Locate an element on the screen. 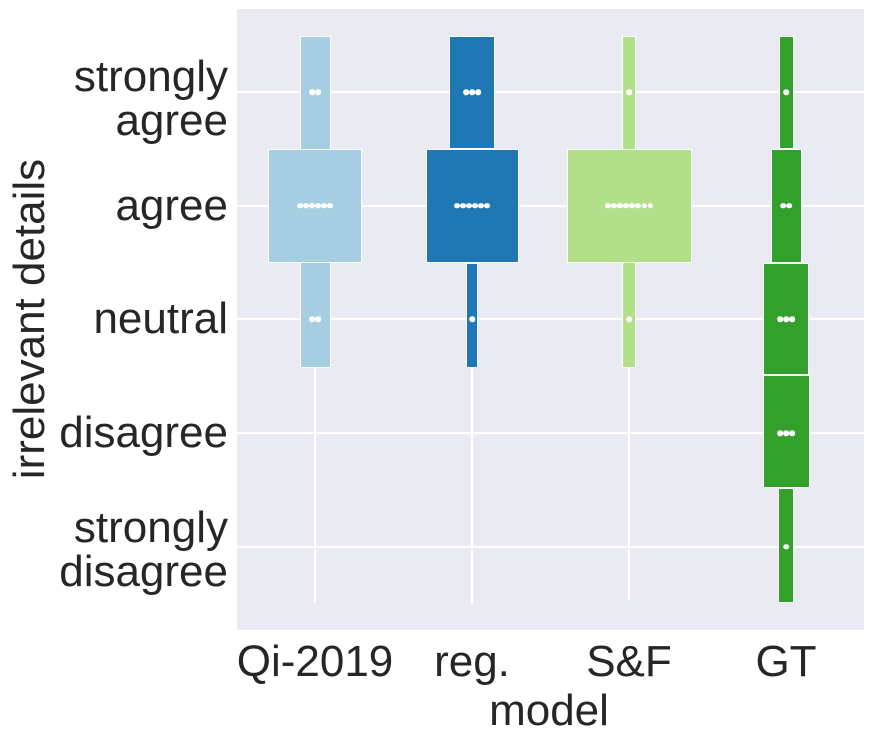  x-tick-Qi-2019: Qi-2019 is located at coordinates (315, 661).